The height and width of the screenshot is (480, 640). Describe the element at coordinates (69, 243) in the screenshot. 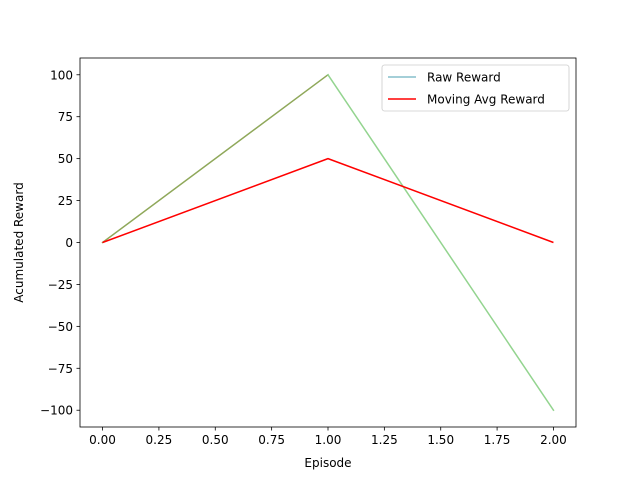

I see `y-tick-label: 0` at that location.